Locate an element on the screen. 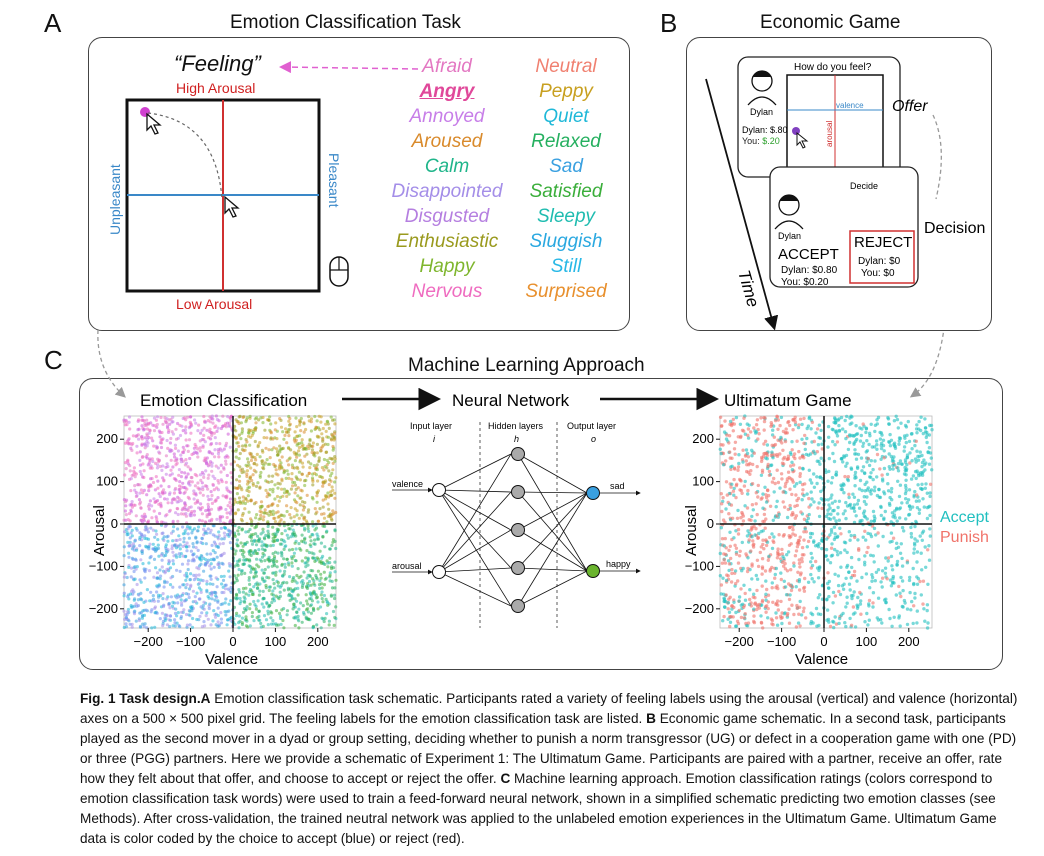 Image resolution: width=1044 pixels, height=856 pixels. emotion-classification-title: Emotion Classification is located at coordinates (223, 400).